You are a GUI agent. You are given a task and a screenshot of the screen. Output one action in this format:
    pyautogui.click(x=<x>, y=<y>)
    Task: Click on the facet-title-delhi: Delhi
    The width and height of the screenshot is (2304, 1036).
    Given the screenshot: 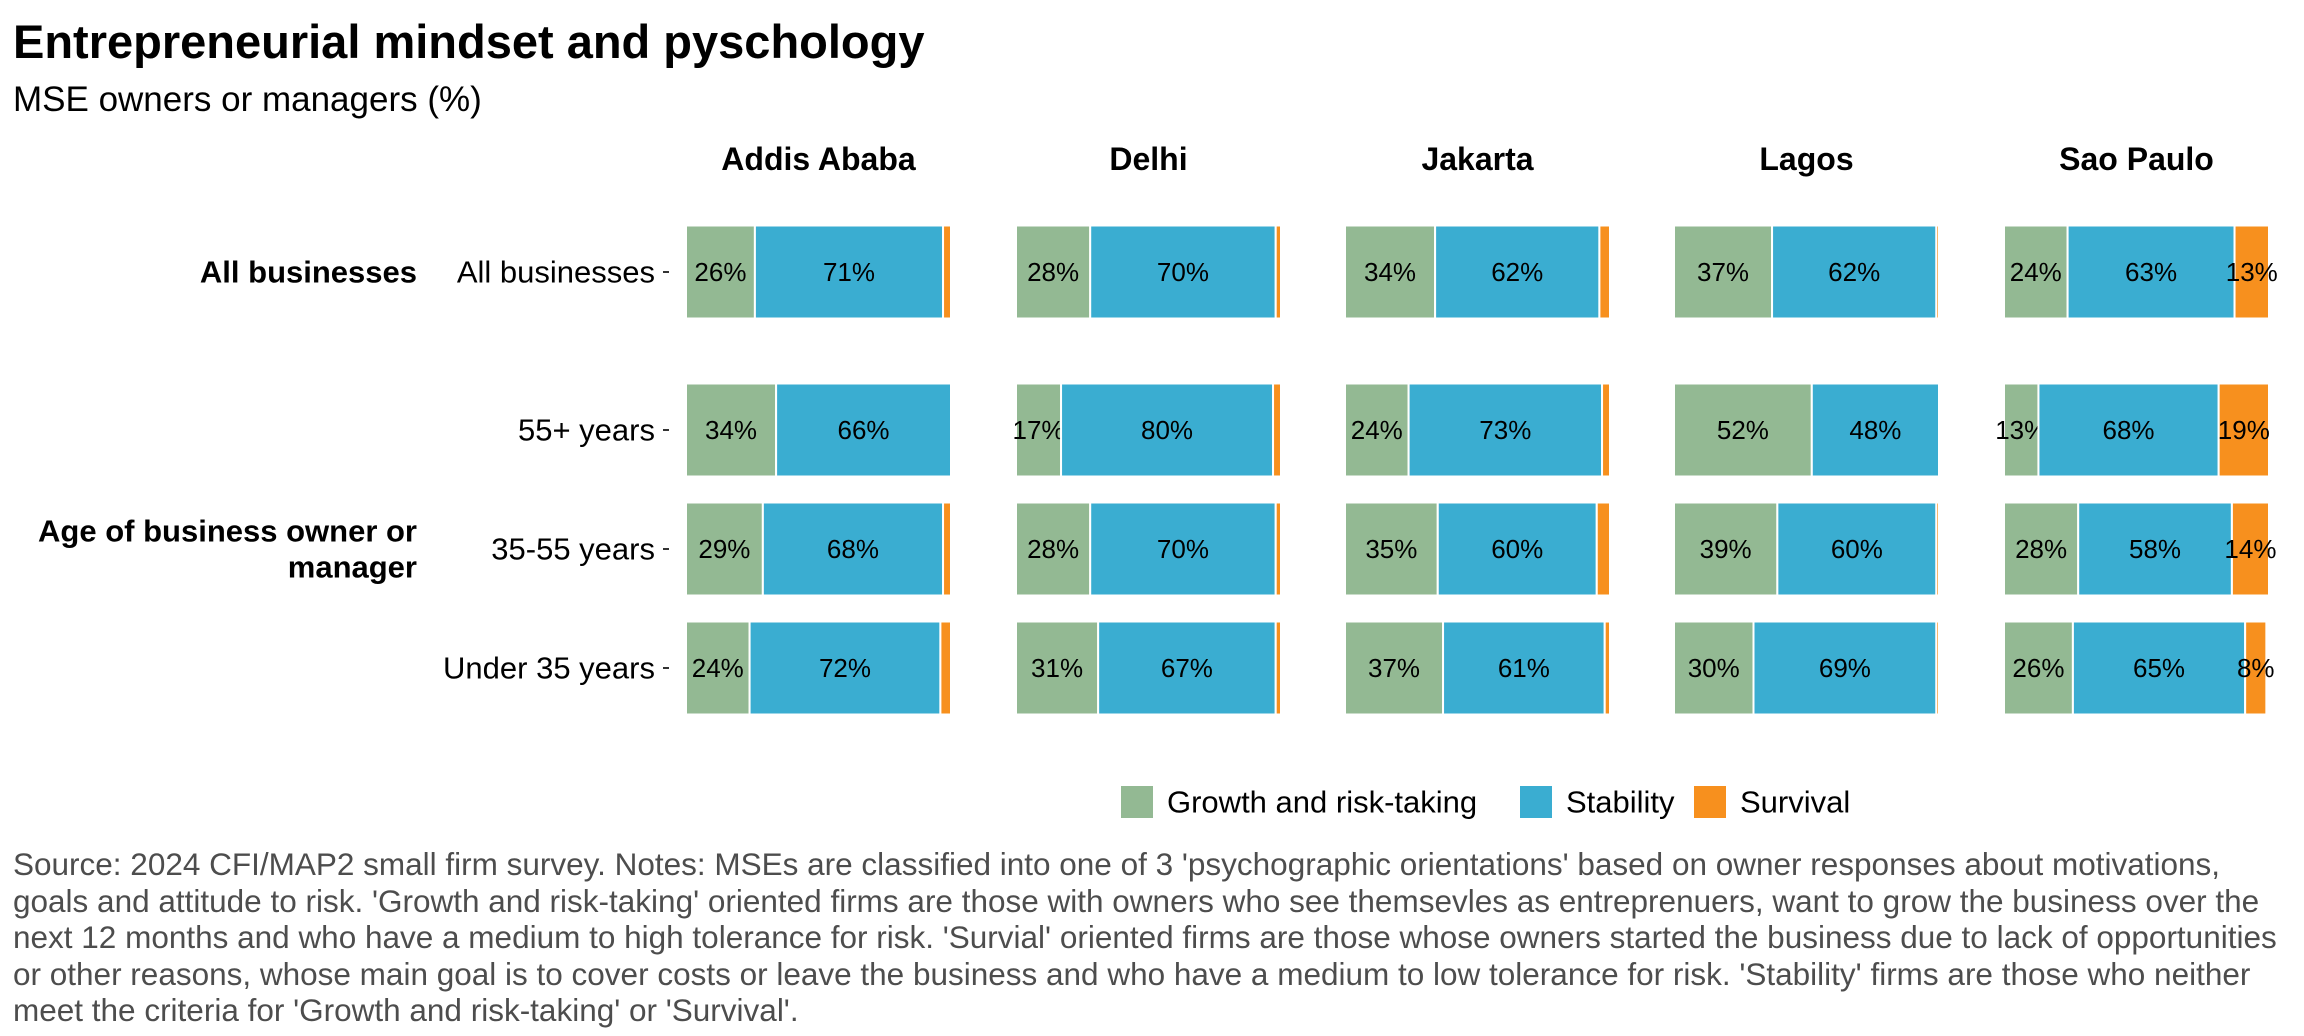 What is the action you would take?
    pyautogui.click(x=1148, y=159)
    